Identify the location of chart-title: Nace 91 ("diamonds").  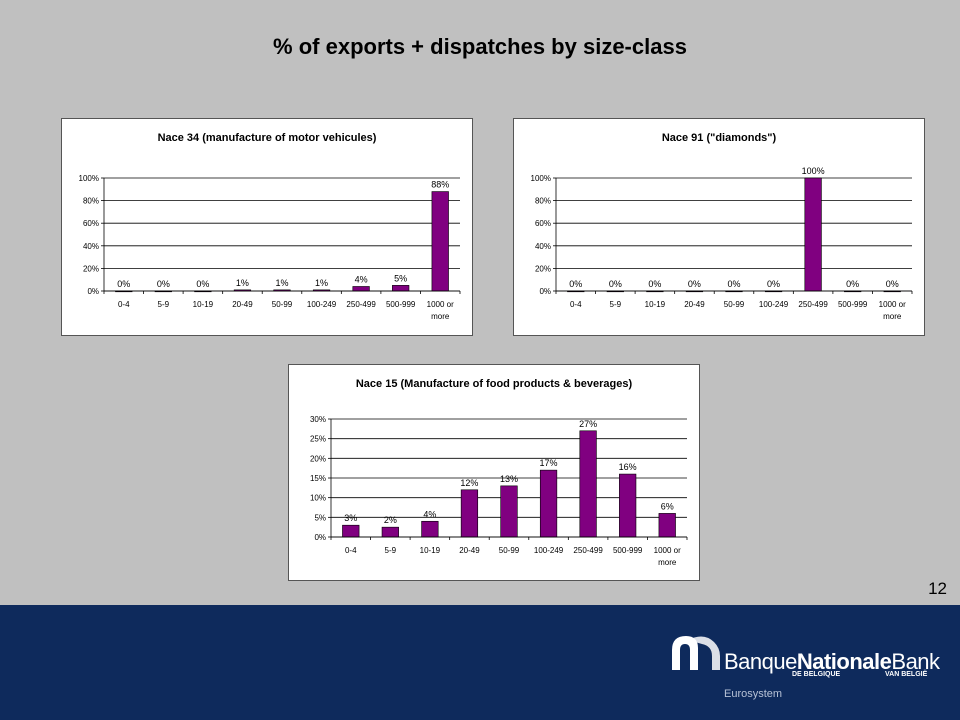
(719, 138).